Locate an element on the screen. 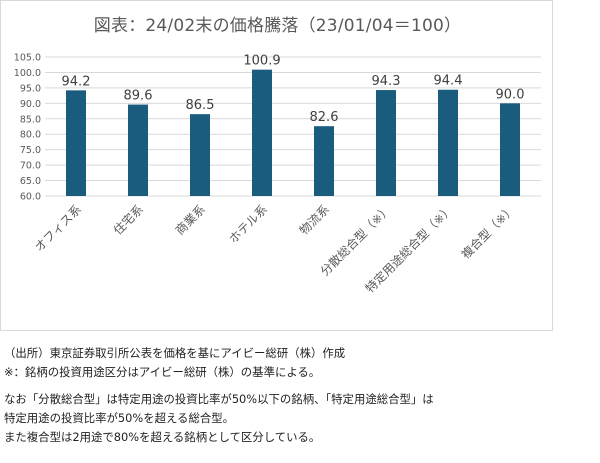 The width and height of the screenshot is (600, 463). x-tick-label: 複合型（※） is located at coordinates (488, 232).